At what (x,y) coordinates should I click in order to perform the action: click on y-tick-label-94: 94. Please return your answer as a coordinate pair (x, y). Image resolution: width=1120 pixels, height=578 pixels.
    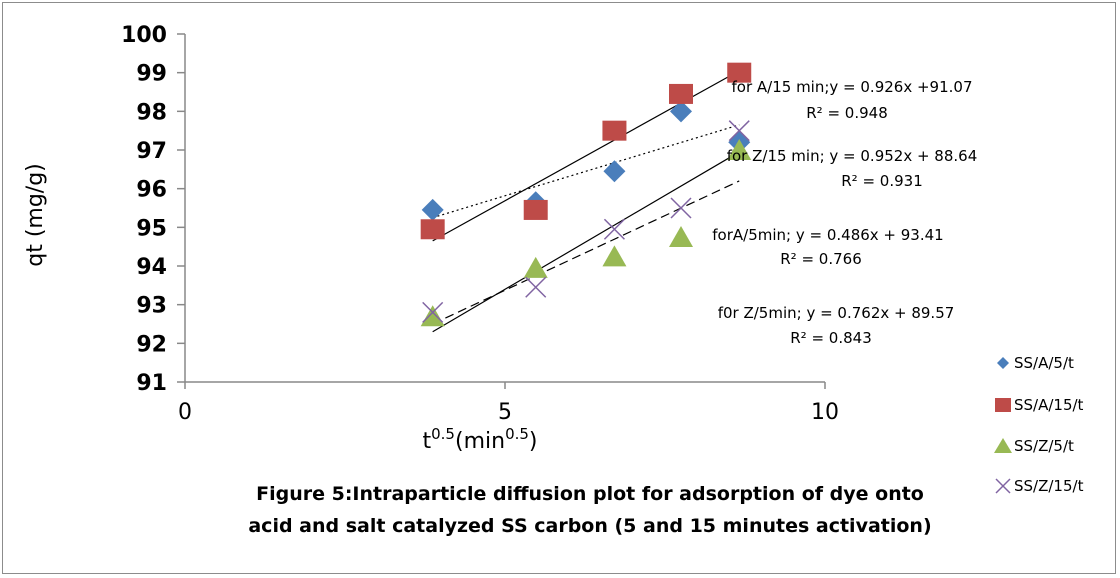
    Looking at the image, I should click on (151, 267).